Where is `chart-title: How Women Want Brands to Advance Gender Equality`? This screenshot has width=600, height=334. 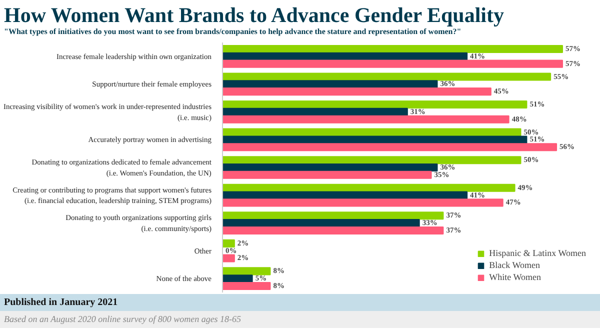 chart-title: How Women Want Brands to Advance Gender Equality is located at coordinates (254, 15).